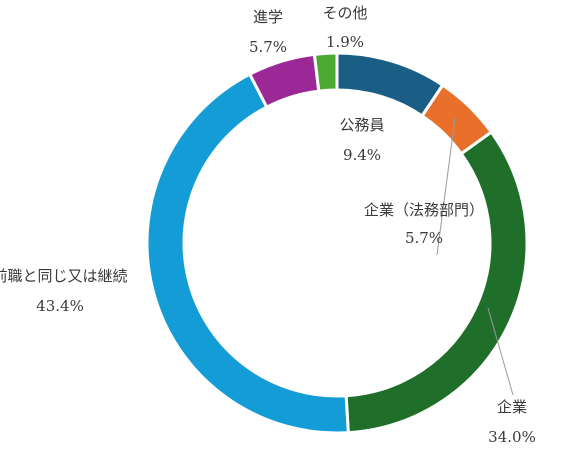 The height and width of the screenshot is (459, 567). I want to click on slice-value-4: 5.7%, so click(268, 47).